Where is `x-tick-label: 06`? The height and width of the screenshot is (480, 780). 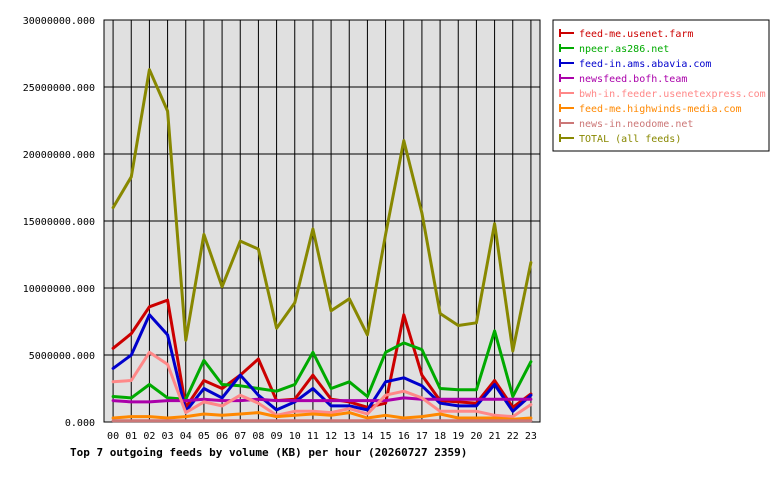
x-tick-label: 06 is located at coordinates (222, 436).